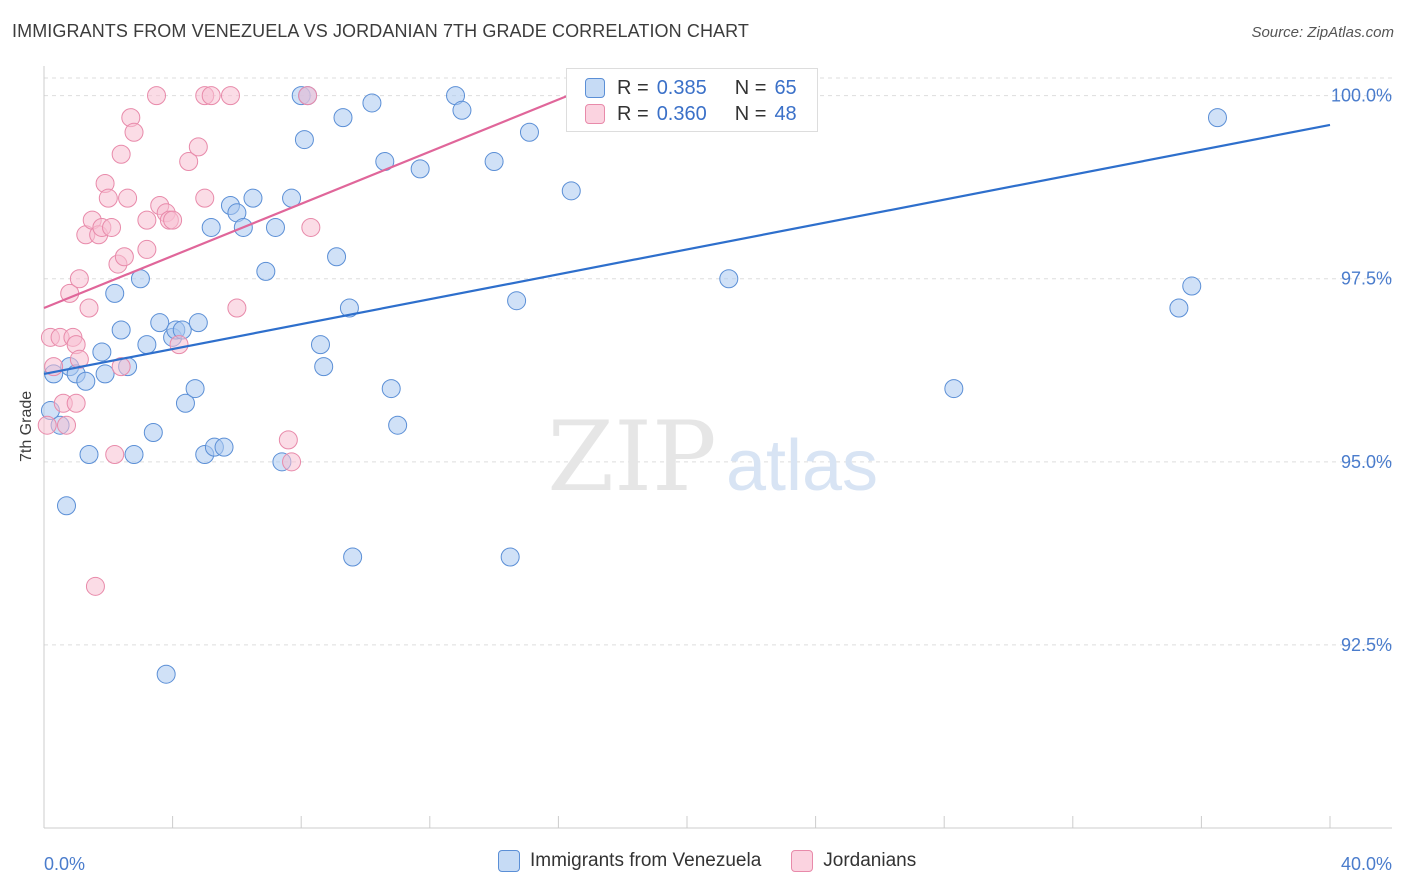 The image size is (1406, 892). What do you see at coordinates (681, 87) in the screenshot?
I see `legend-r-value-venezuela: 0.385` at bounding box center [681, 87].